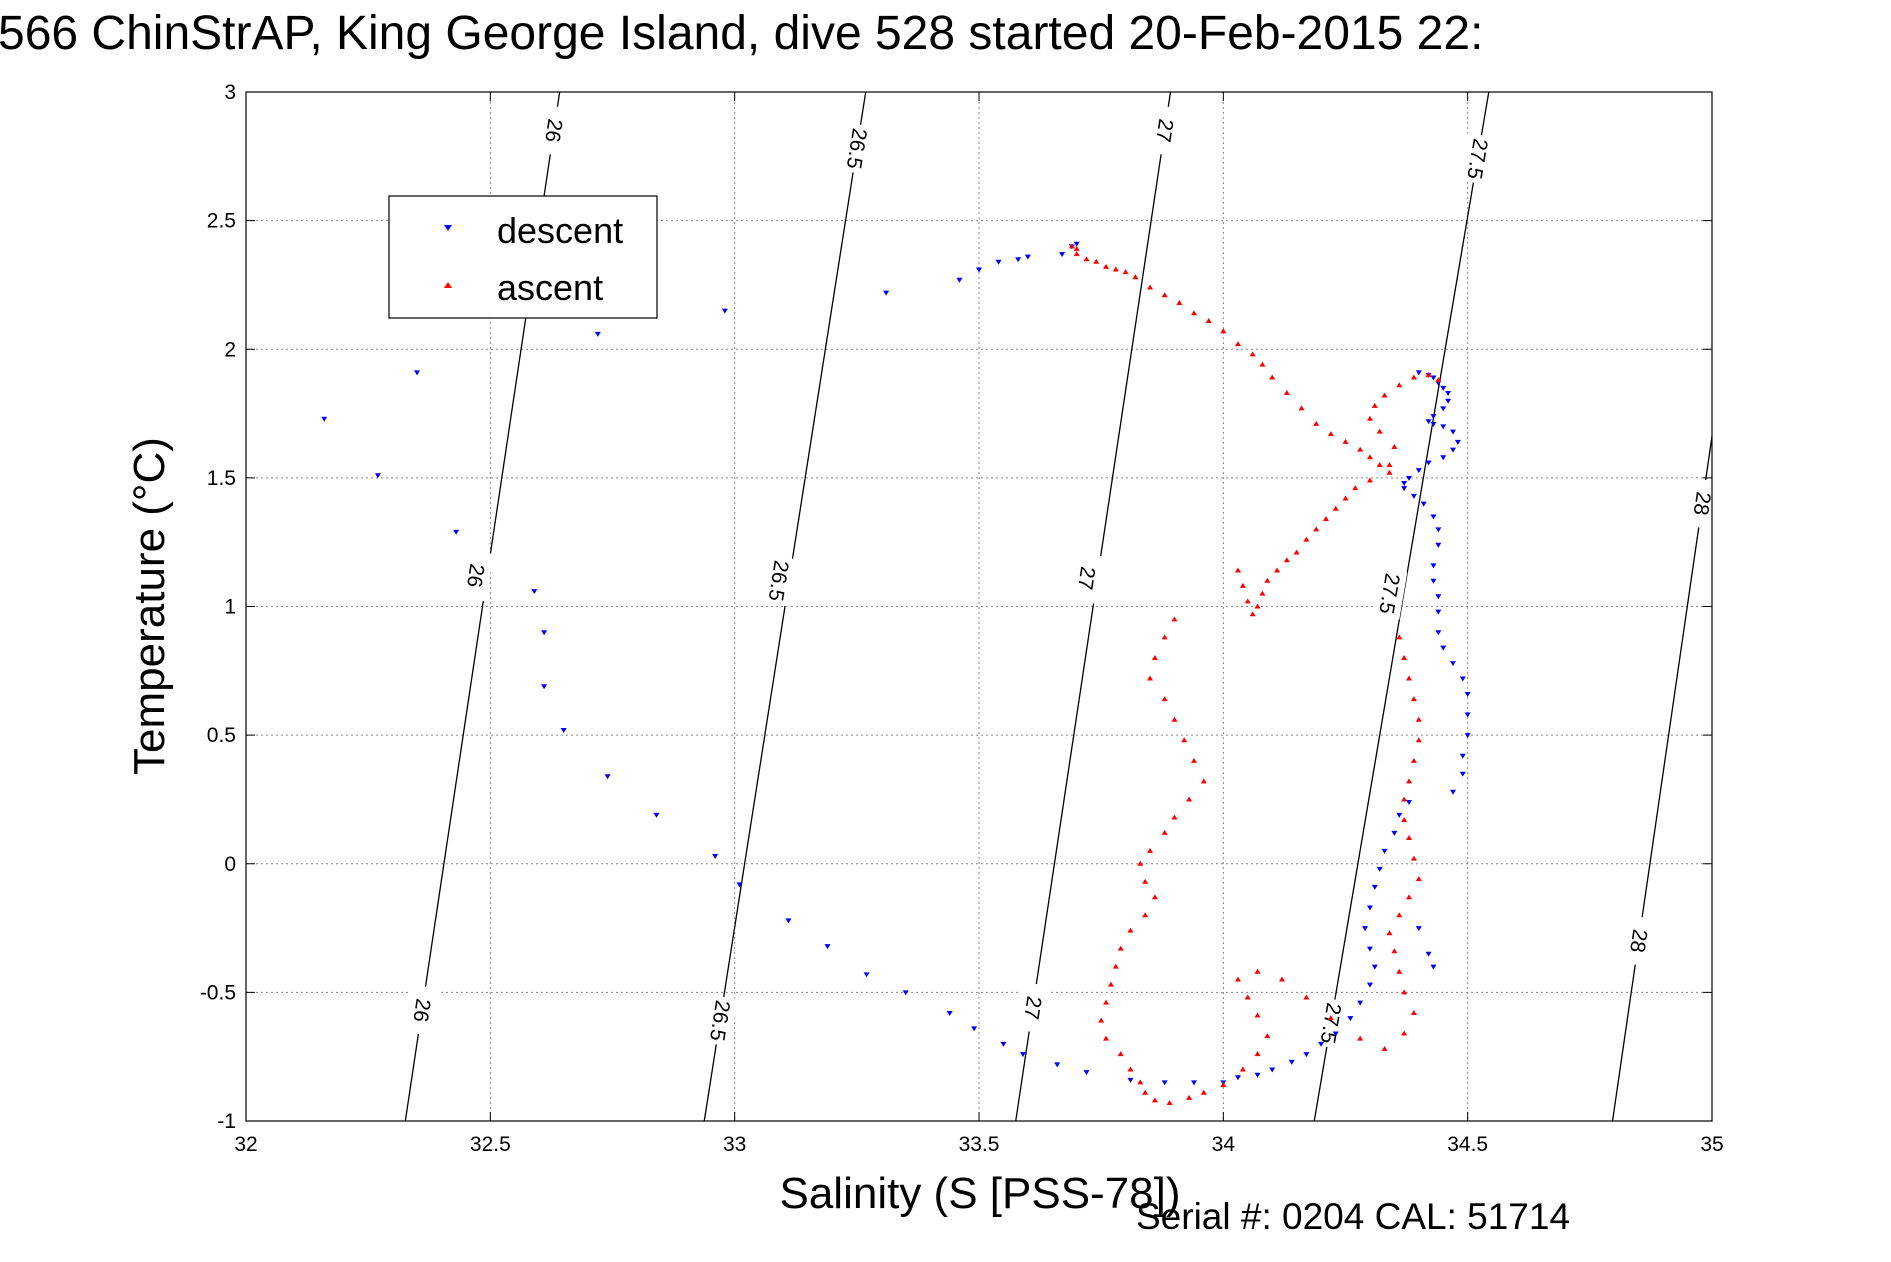 The width and height of the screenshot is (1891, 1262). I want to click on legend-ascent-marker, so click(448, 285).